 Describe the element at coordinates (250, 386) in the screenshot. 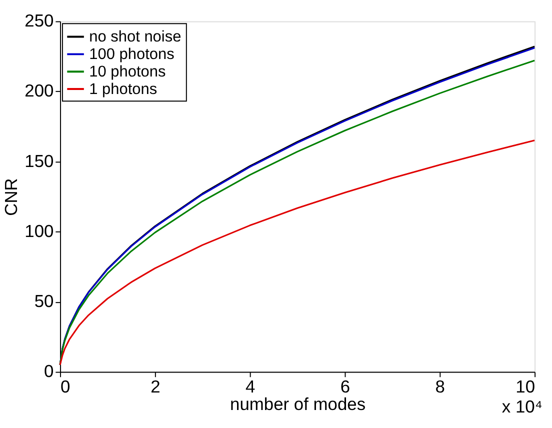

I see `x-tick-label: 4` at that location.